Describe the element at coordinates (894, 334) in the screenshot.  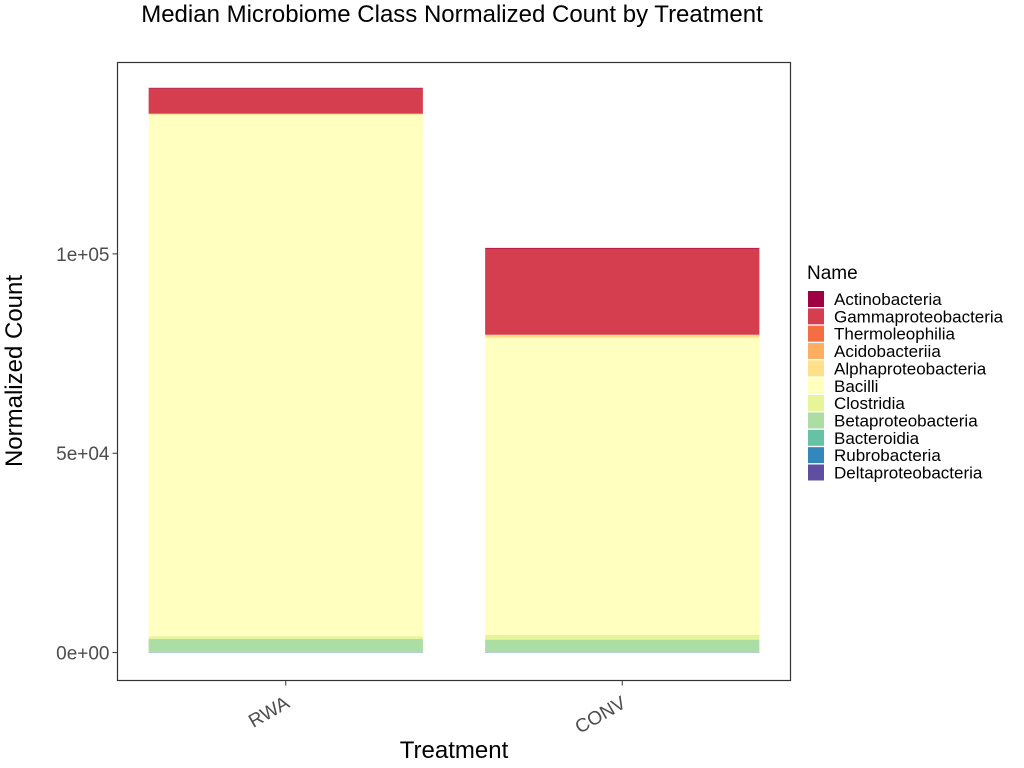
I see `legend-label: Thermoleophilia` at that location.